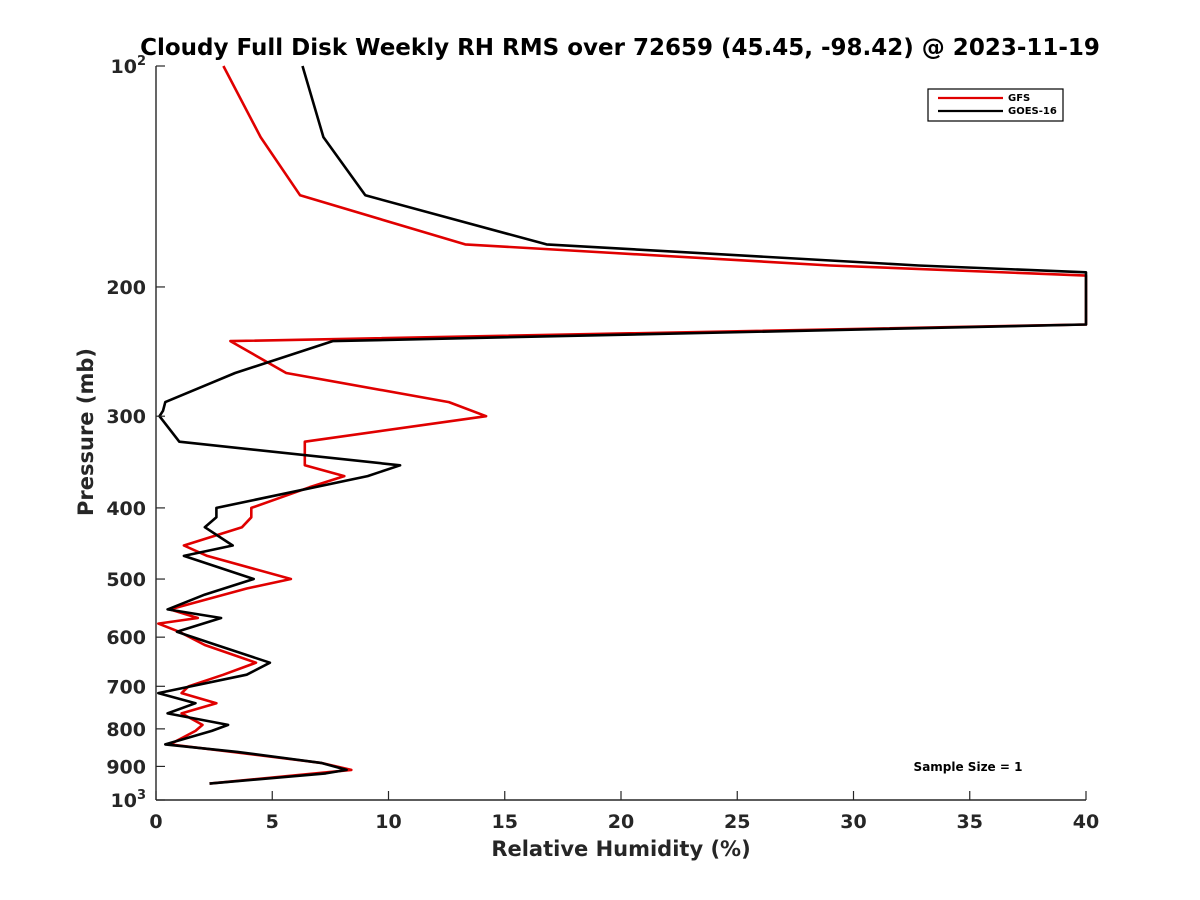  What do you see at coordinates (737, 822) in the screenshot?
I see `x-tick-label: 25` at bounding box center [737, 822].